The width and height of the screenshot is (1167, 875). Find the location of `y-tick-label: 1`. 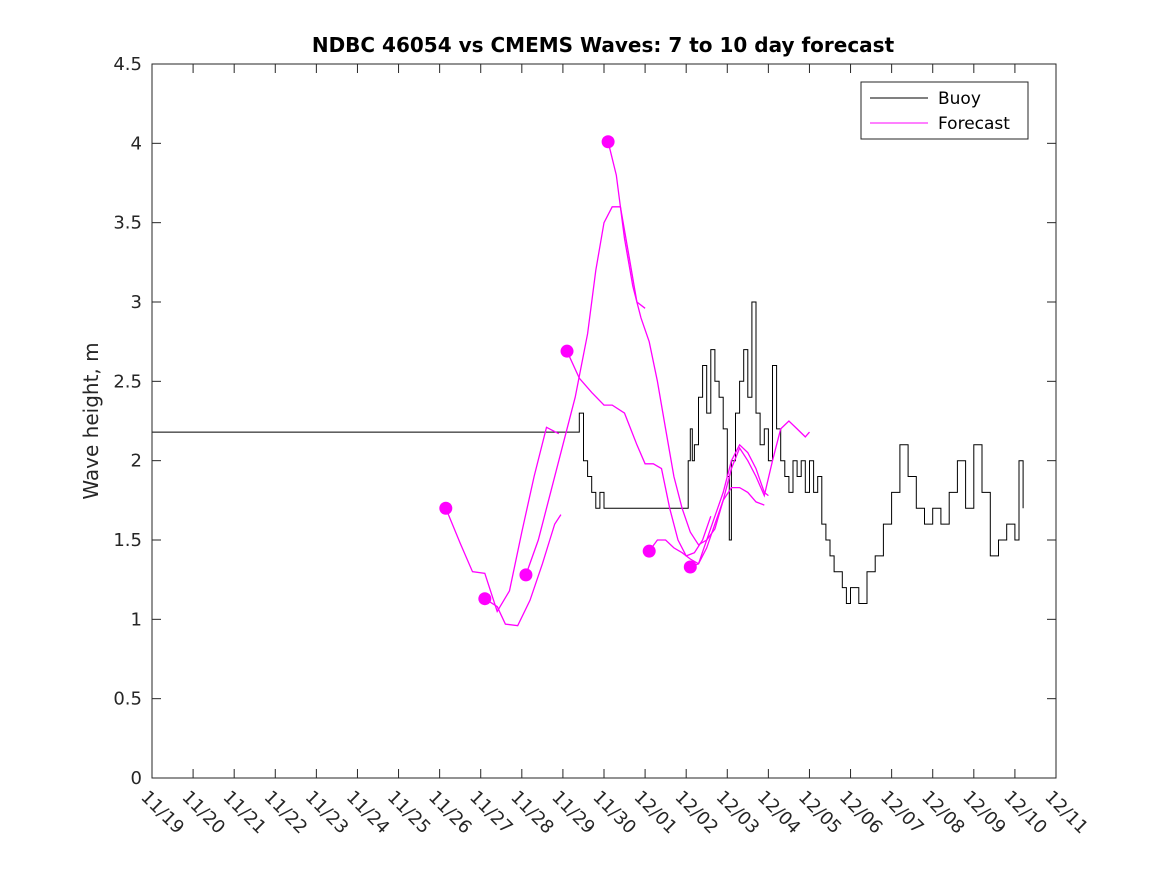

y-tick-label: 1 is located at coordinates (136, 619).